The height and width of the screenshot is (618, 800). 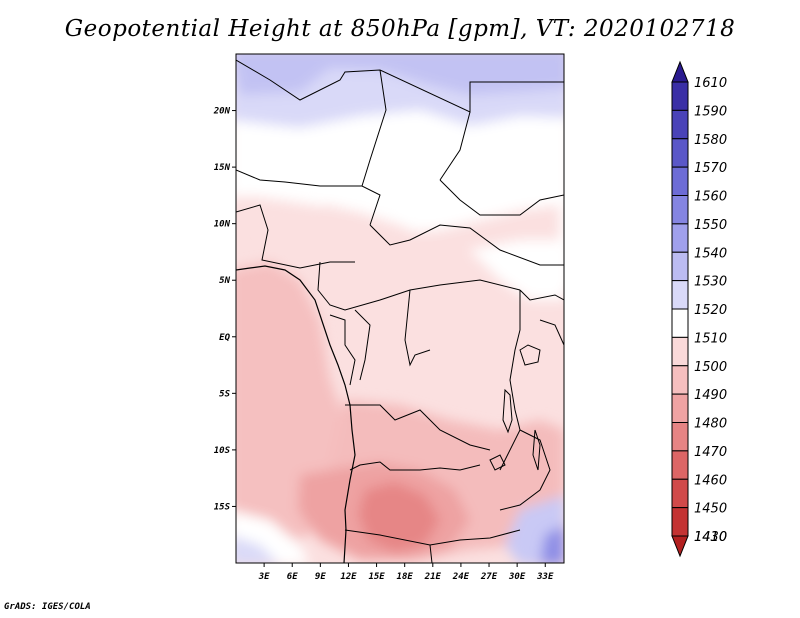 What do you see at coordinates (710, 282) in the screenshot?
I see `colorbar-level-label: 1530` at bounding box center [710, 282].